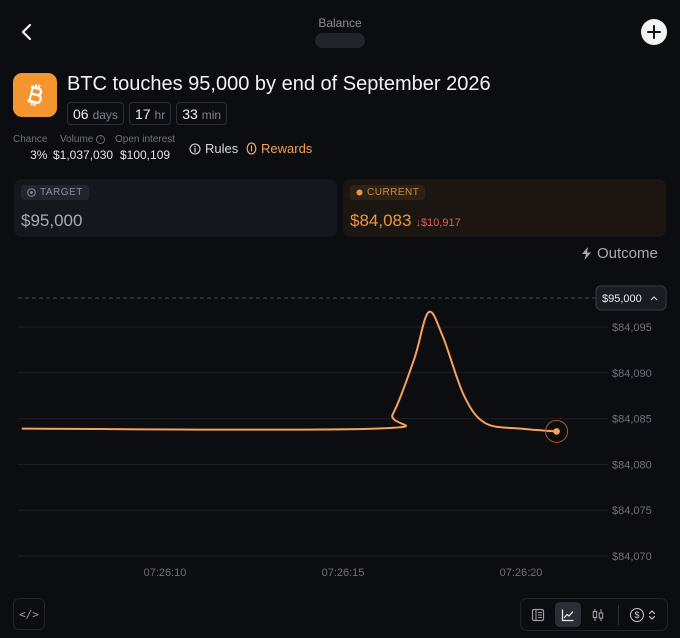 The width and height of the screenshot is (680, 638). I want to click on chevron-up-down-icon, so click(652, 614).